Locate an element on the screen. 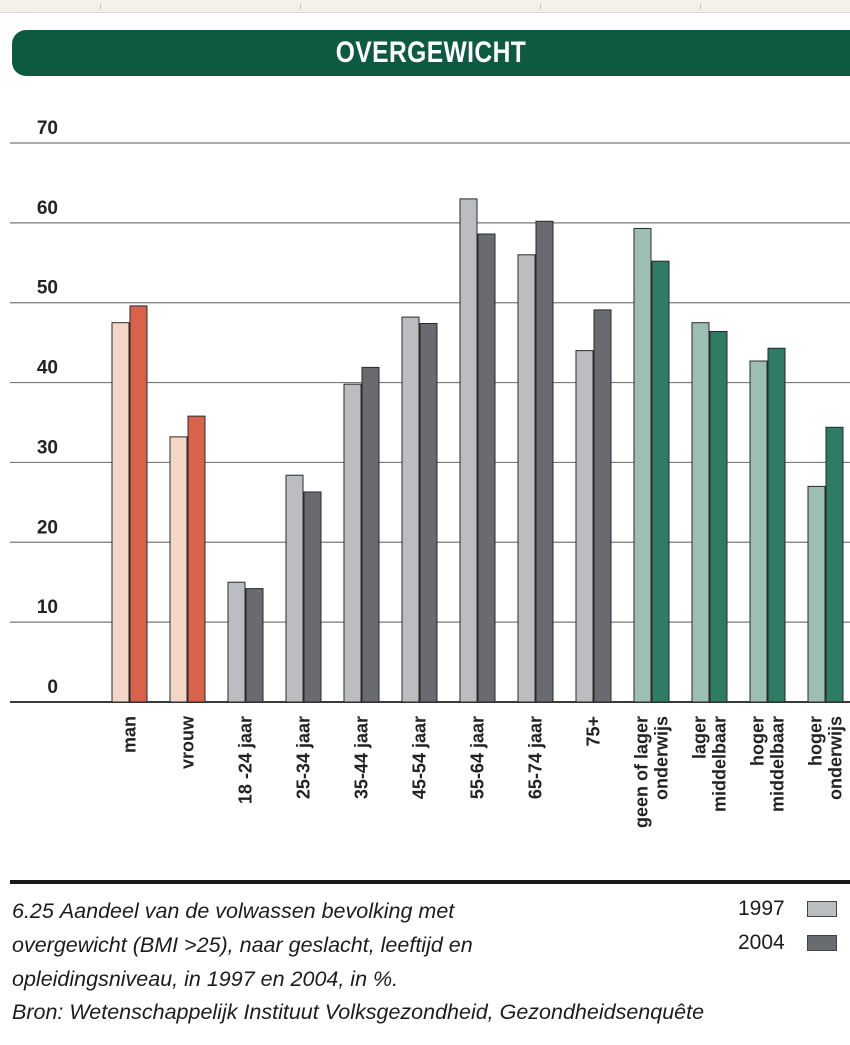 The image size is (850, 1045). x-tick-label: 55-64 jaar is located at coordinates (478, 757).